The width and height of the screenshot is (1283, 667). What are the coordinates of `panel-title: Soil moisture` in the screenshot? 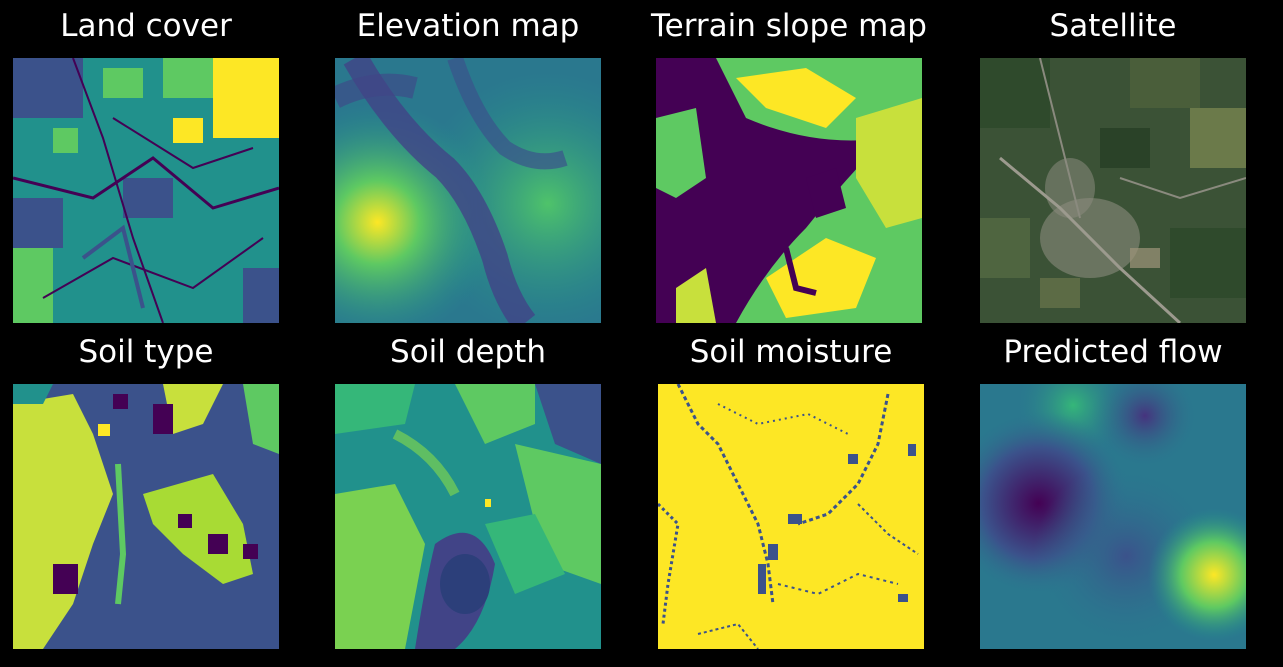 It's located at (791, 352).